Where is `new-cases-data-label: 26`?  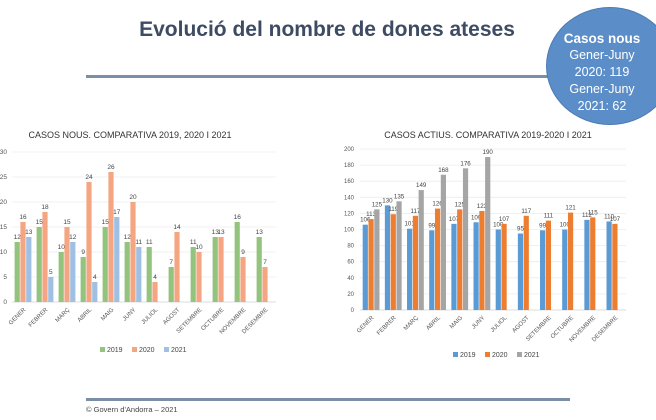 new-cases-data-label: 26 is located at coordinates (111, 167).